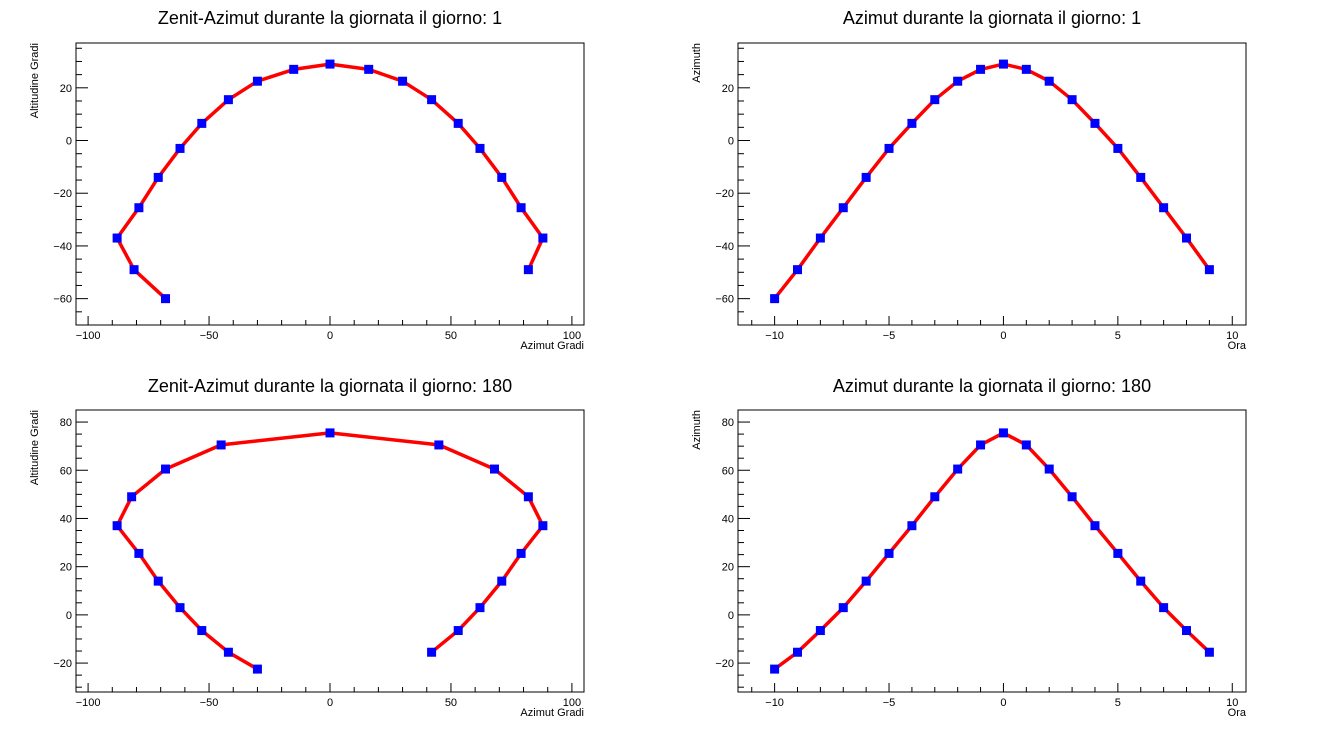 The width and height of the screenshot is (1324, 736). Describe the element at coordinates (88, 703) in the screenshot. I see `x-tick-label: −100` at that location.